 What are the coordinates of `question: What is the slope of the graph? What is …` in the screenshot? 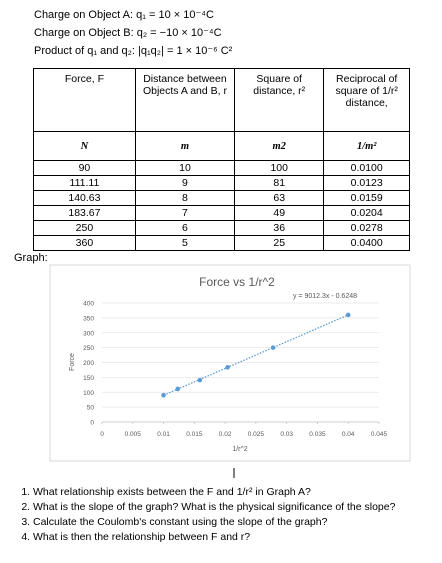 It's located at (237, 507).